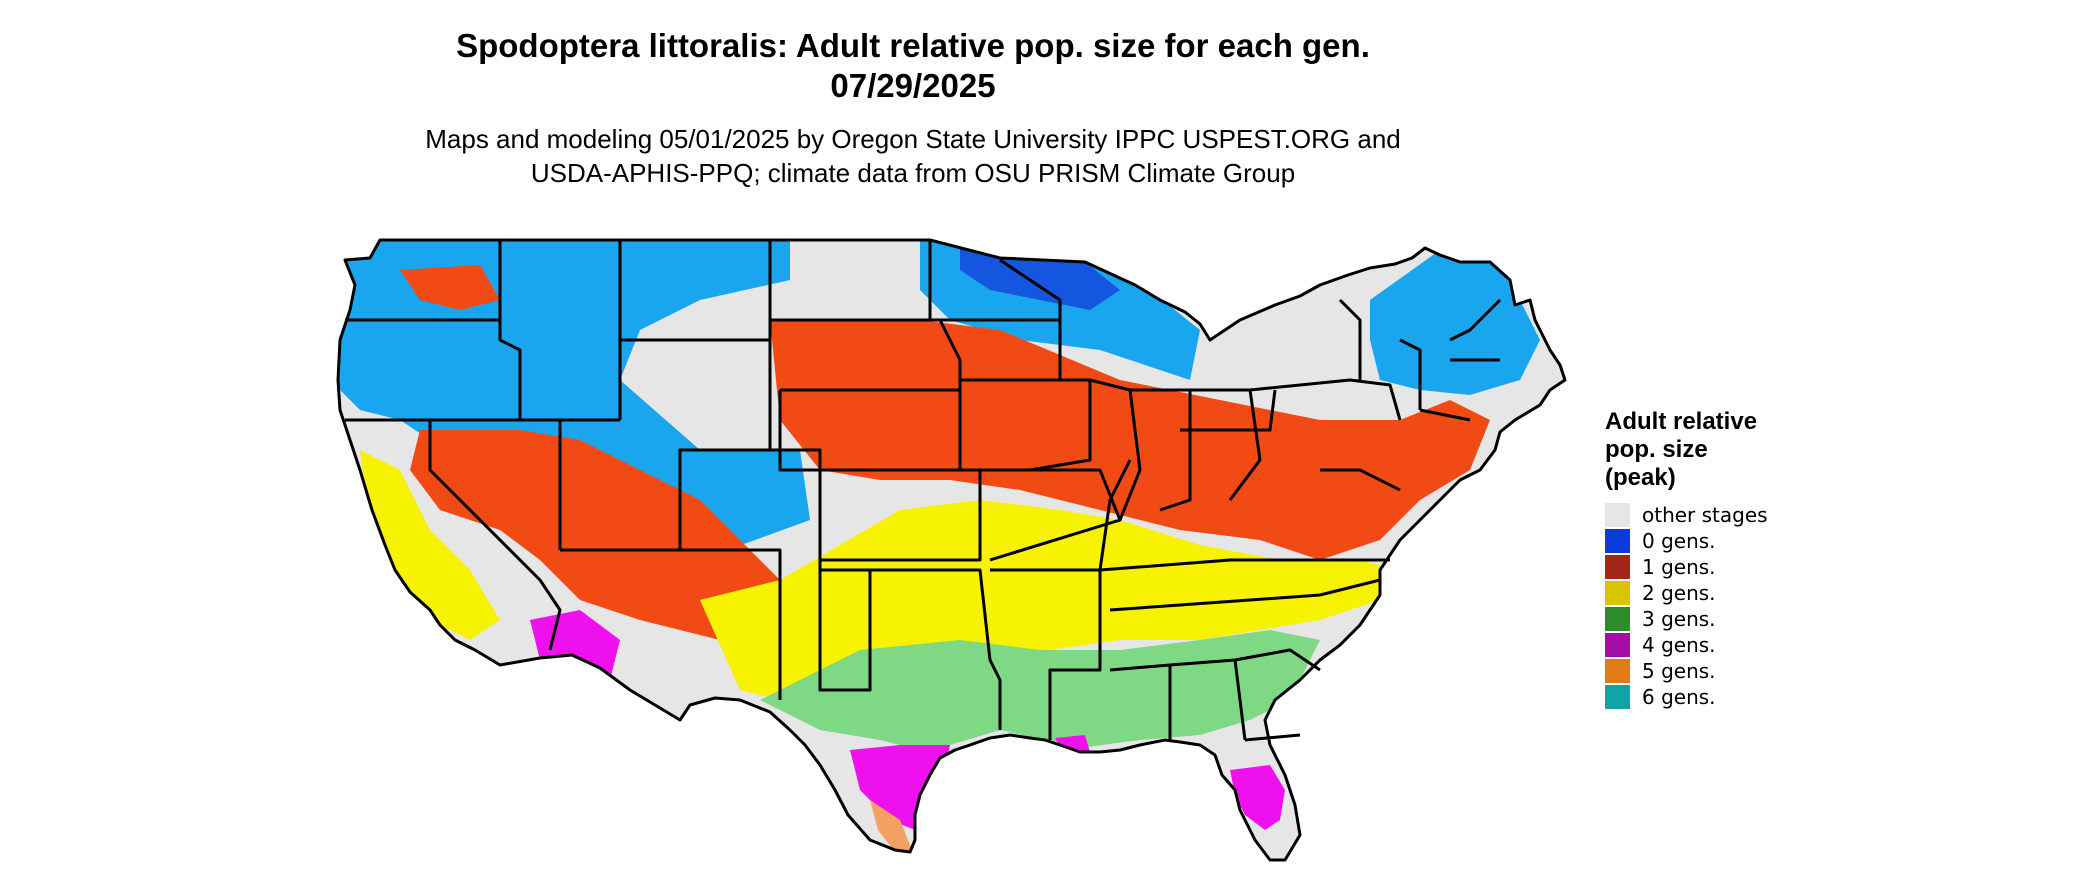 The image size is (2100, 892). Describe the element at coordinates (1755, 541) in the screenshot. I see `legend-item: 0 gens.` at that location.